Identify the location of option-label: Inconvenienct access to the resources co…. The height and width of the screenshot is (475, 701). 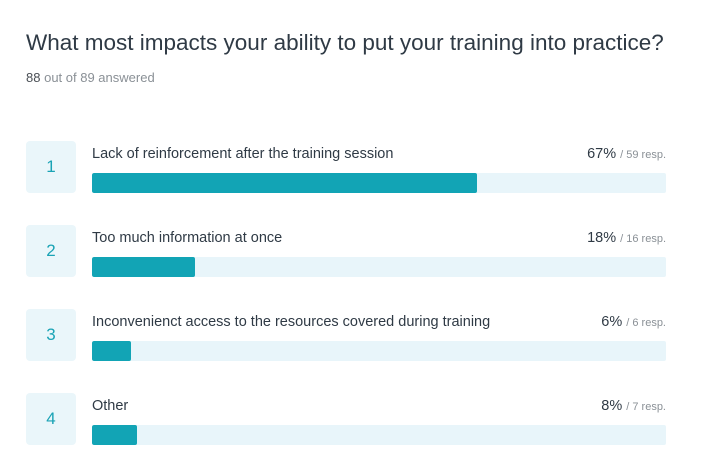
(291, 322).